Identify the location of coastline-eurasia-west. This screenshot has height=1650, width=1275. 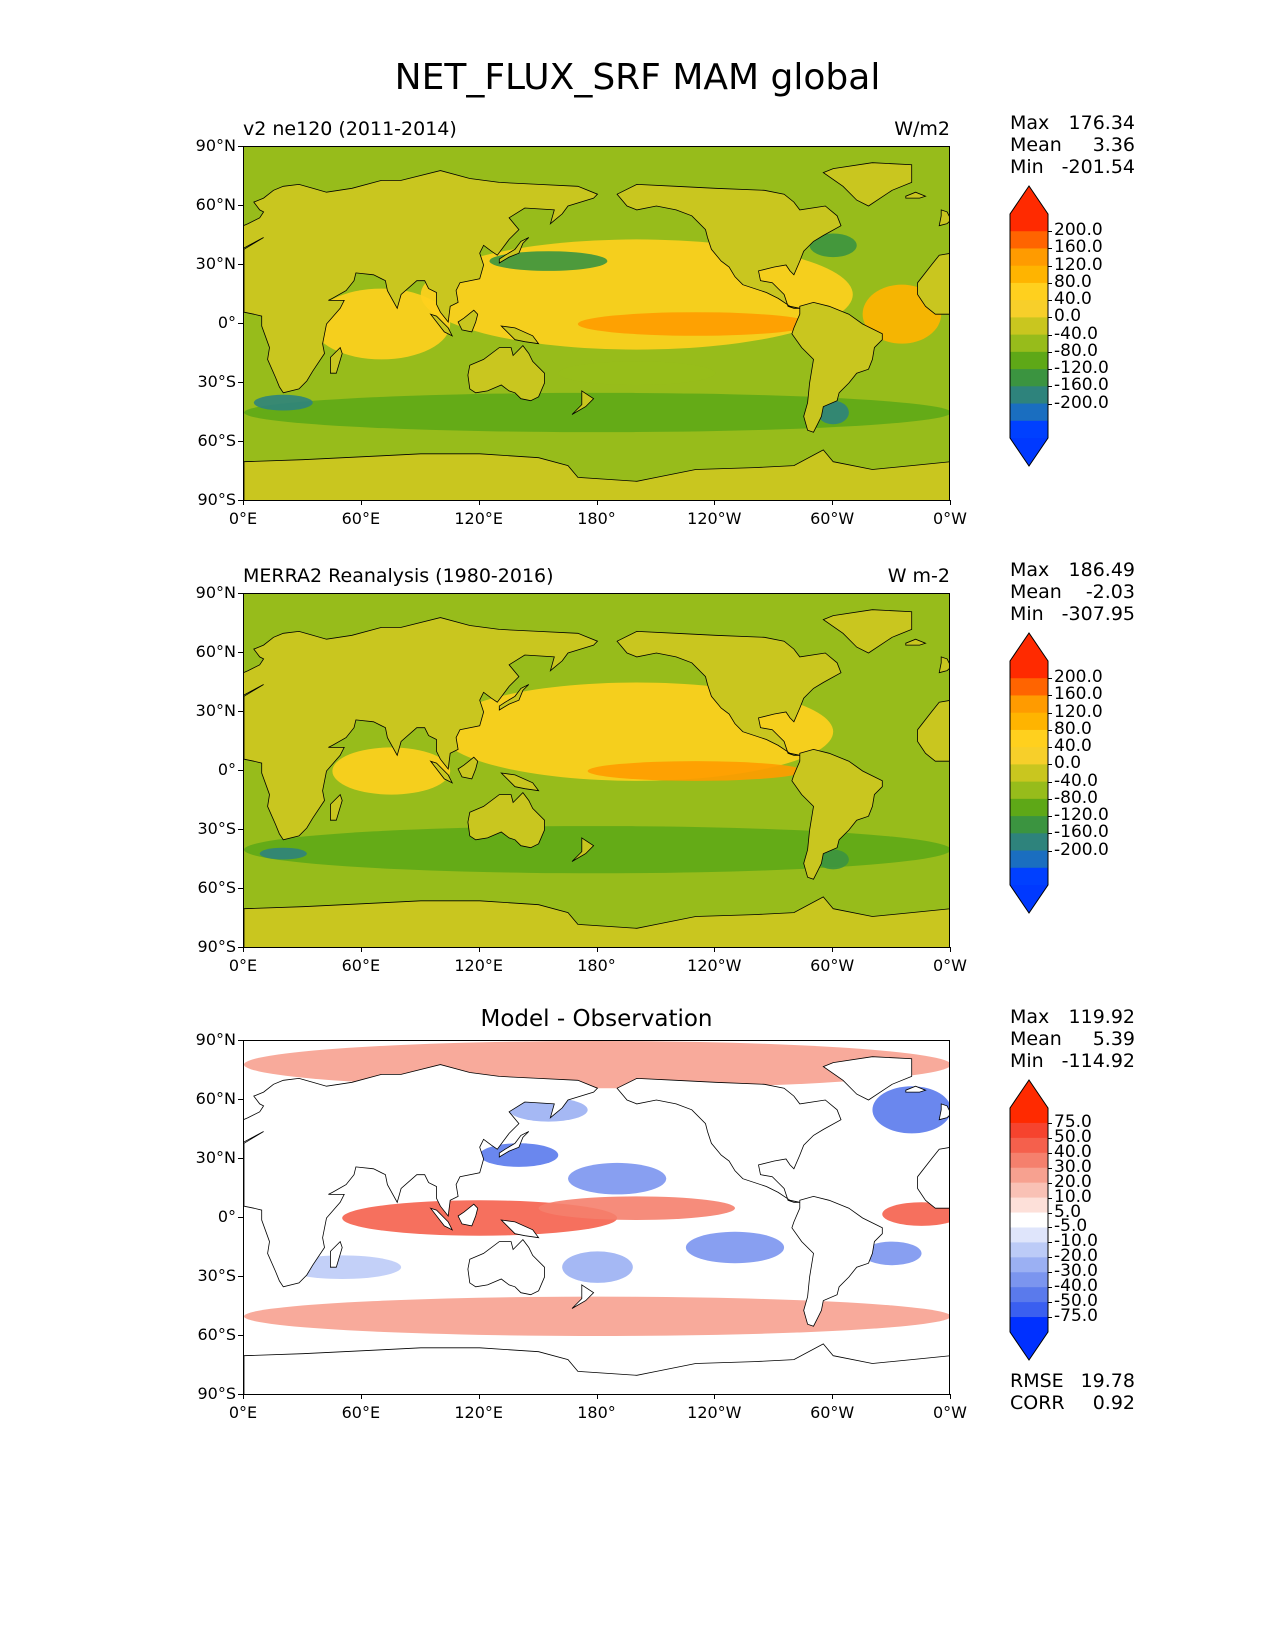
(933, 1178).